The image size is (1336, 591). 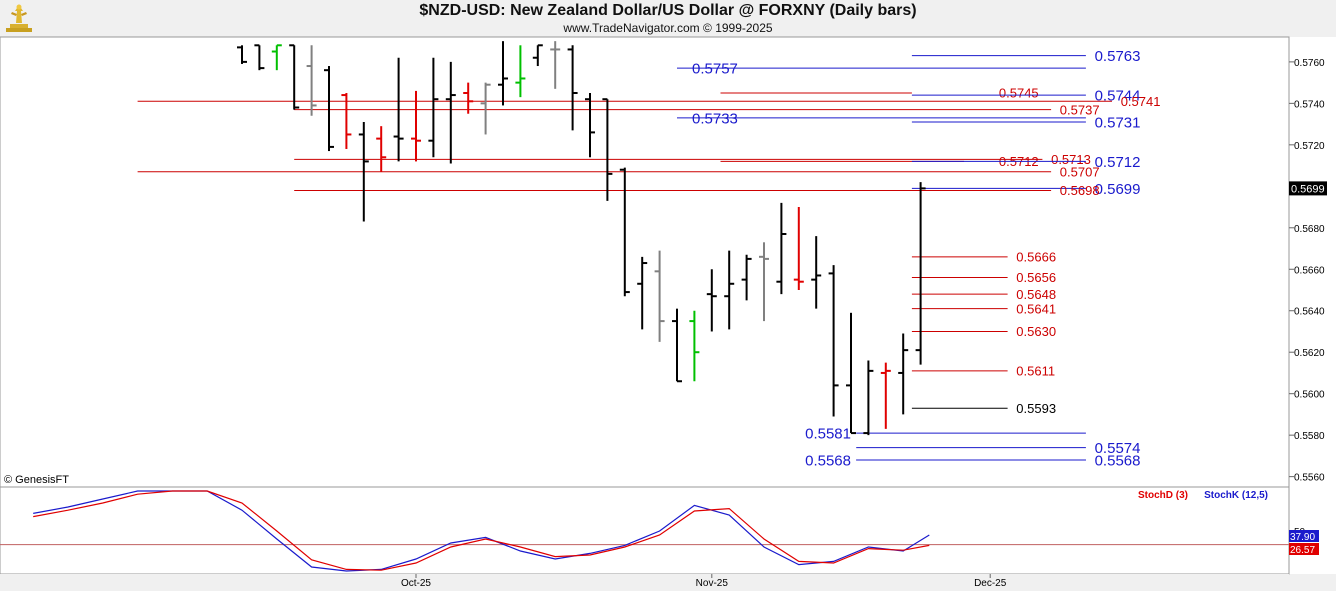 I want to click on level-label-21: 0.5581, so click(x=828, y=433).